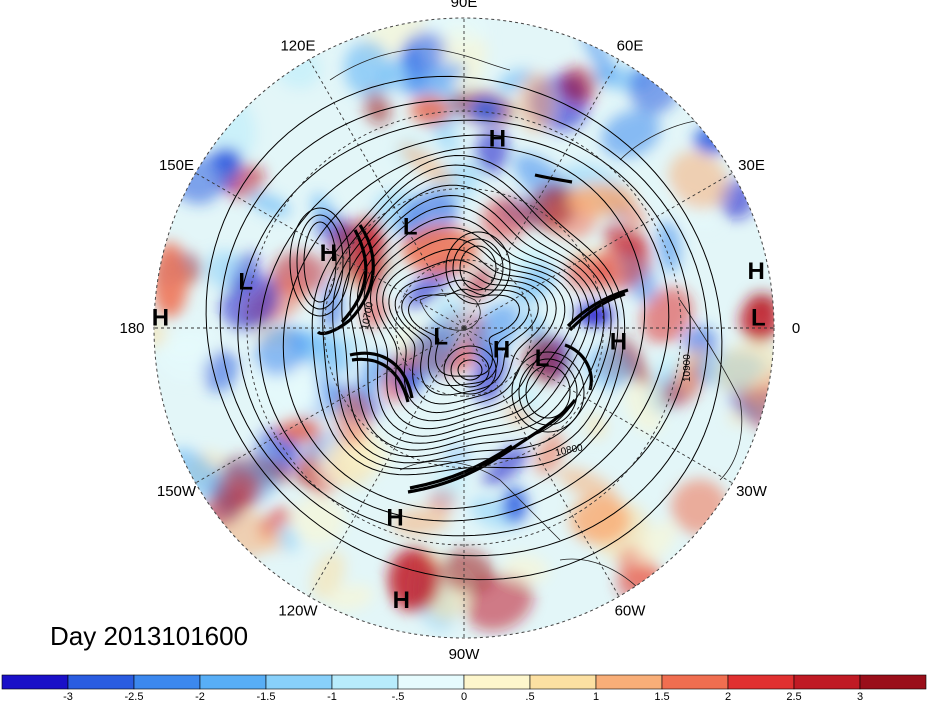  I want to click on longitude-label: 60W, so click(631, 610).